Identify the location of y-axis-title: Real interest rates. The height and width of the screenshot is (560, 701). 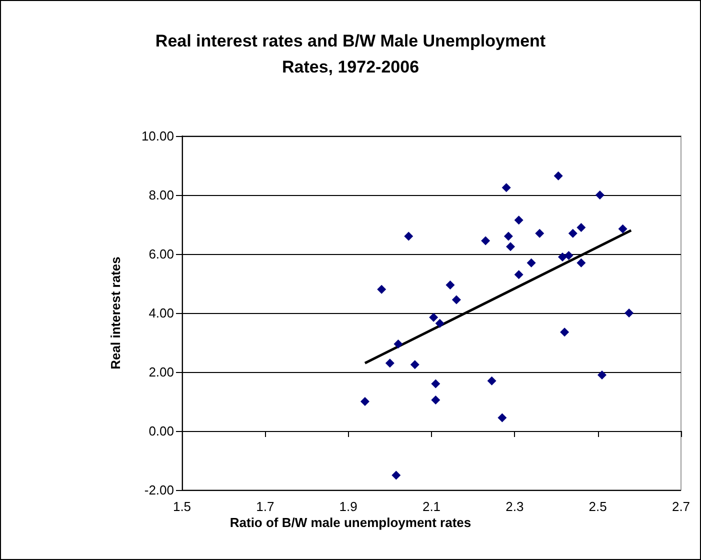
(115, 313).